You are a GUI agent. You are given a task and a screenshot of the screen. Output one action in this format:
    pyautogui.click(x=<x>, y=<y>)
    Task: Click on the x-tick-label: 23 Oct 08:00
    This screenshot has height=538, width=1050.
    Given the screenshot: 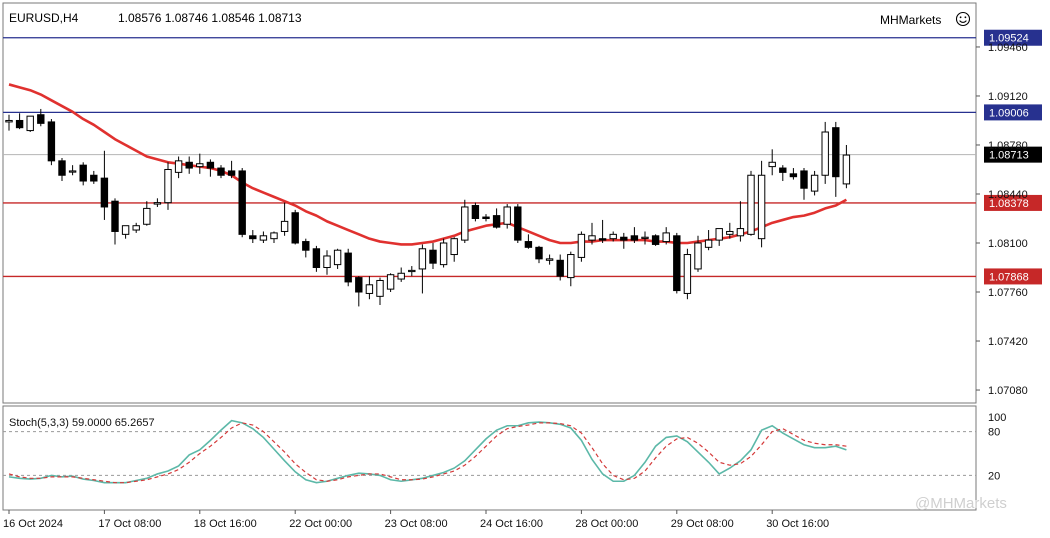 What is the action you would take?
    pyautogui.click(x=416, y=524)
    